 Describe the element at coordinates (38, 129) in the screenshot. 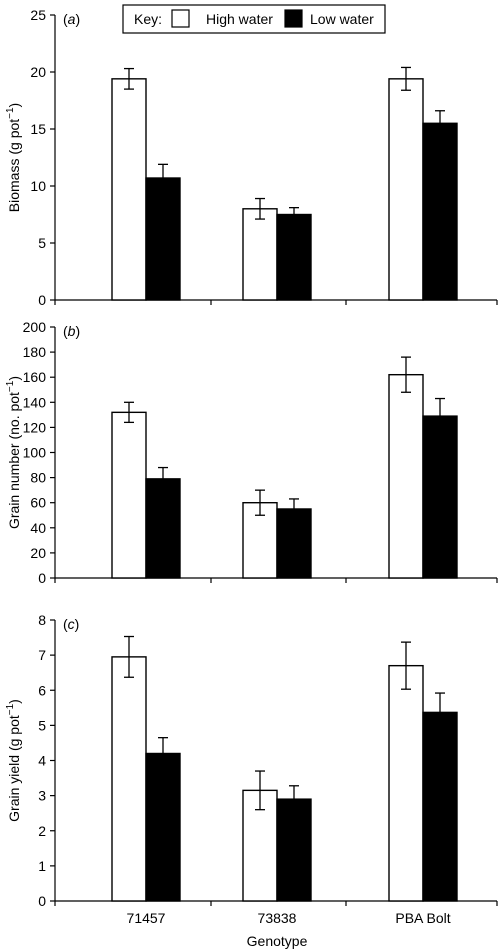

I see `y-tick-label: 15` at that location.